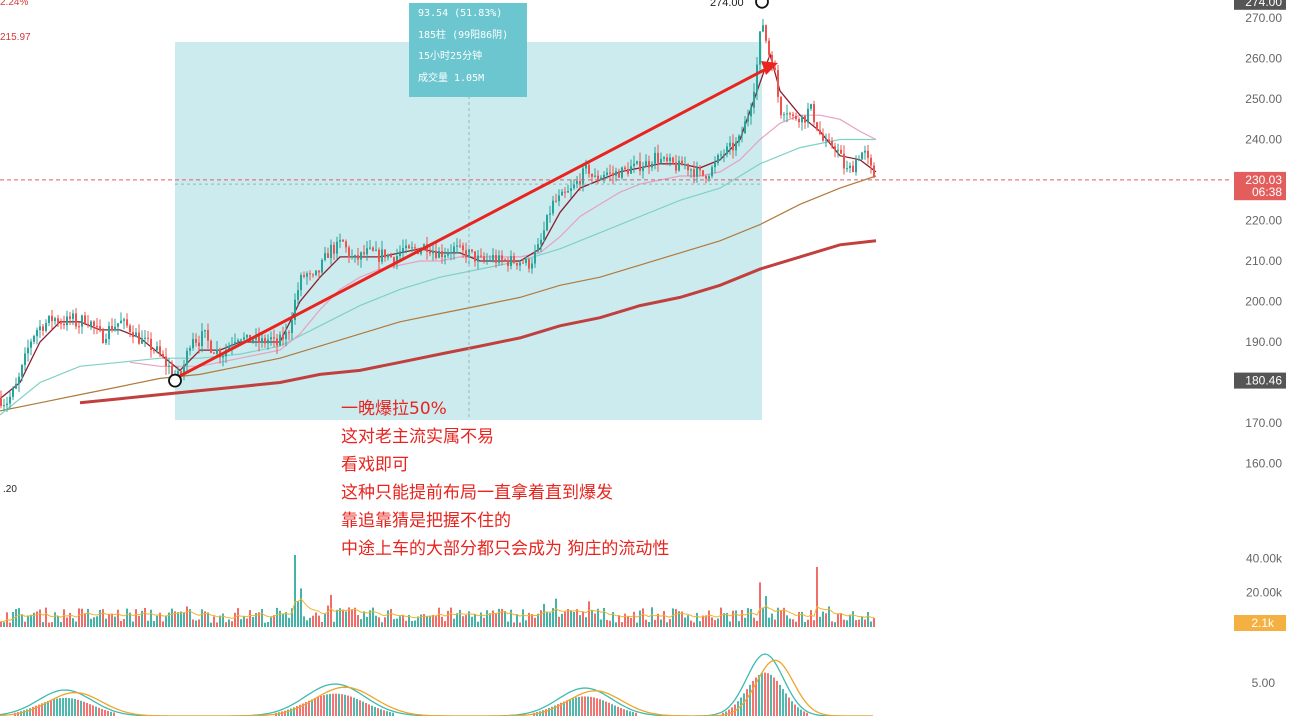  Describe the element at coordinates (175, 380) in the screenshot. I see `low-marker` at that location.